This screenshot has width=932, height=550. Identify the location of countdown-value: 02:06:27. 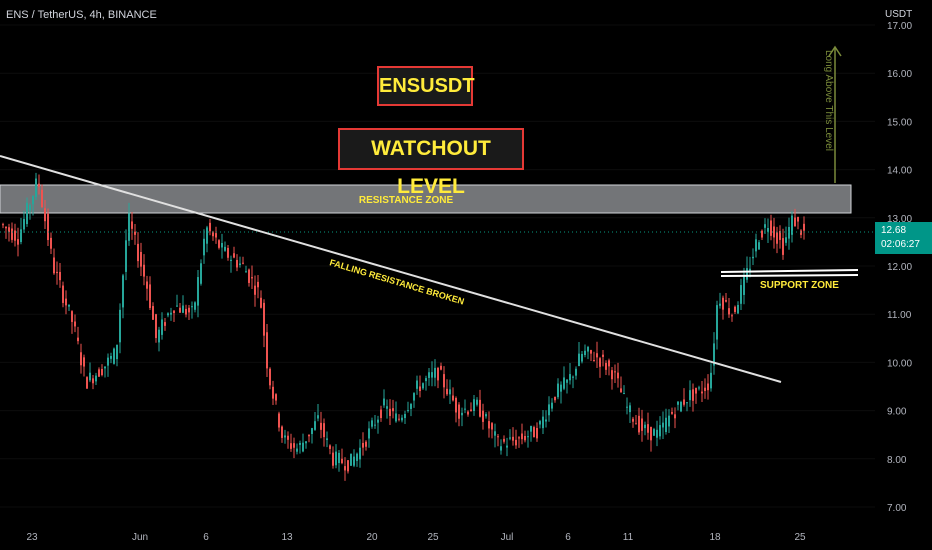
(900, 244).